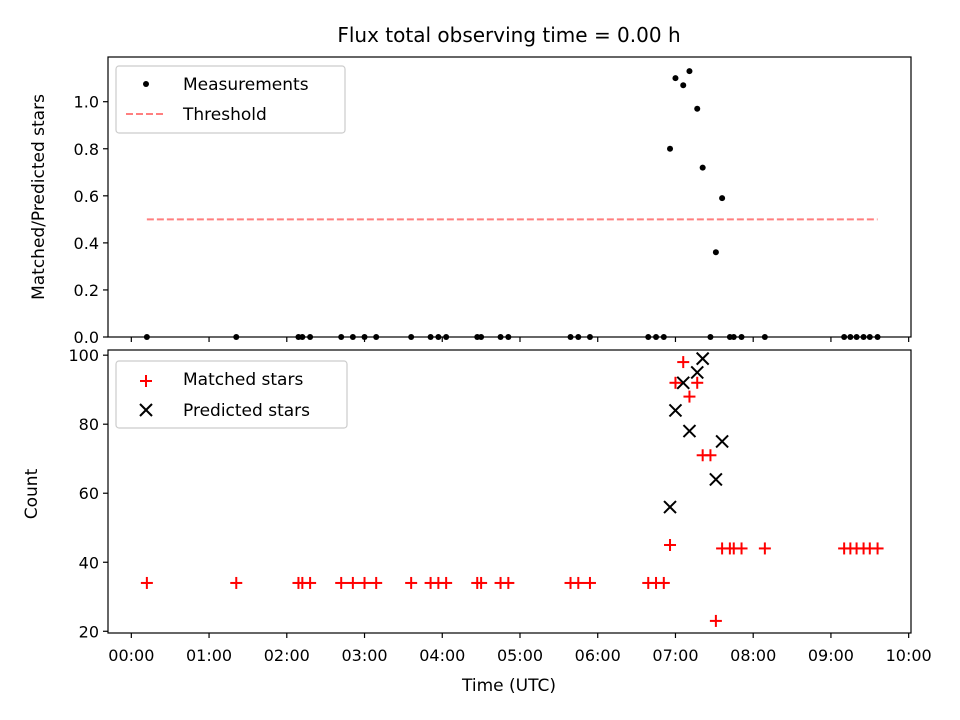 This screenshot has height=720, width=960. Describe the element at coordinates (520, 339) in the screenshot. I see `top-x-ticks` at that location.